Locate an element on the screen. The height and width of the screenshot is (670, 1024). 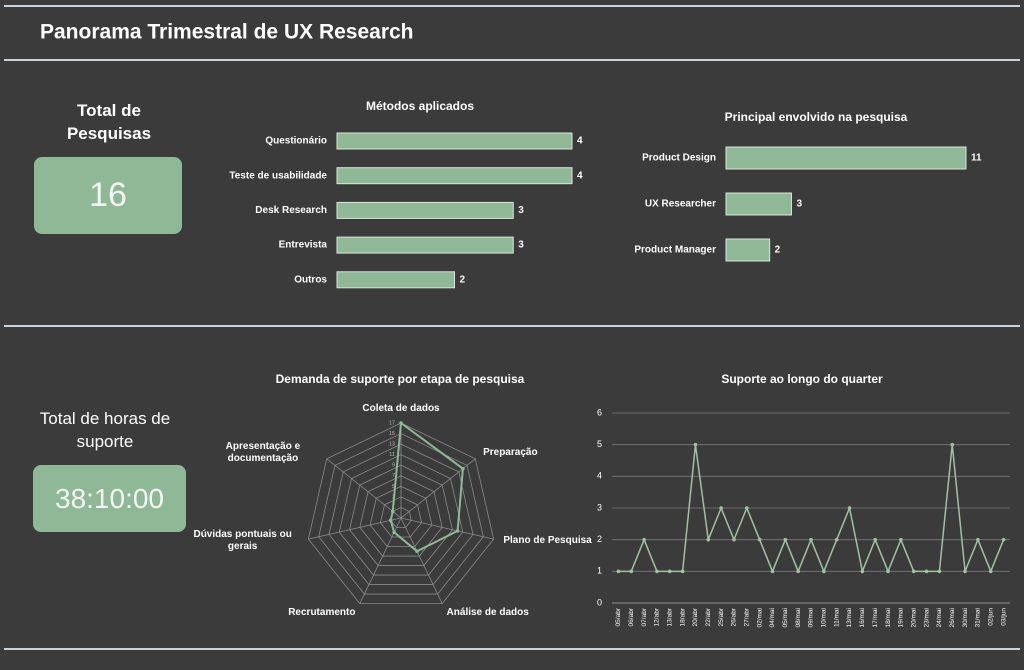
kpi-label: Total de Pesquisas is located at coordinates (109, 122).